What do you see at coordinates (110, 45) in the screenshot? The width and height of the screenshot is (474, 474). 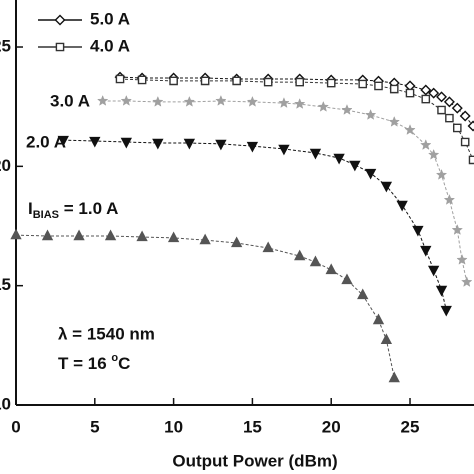 I see `legend-label: 4.0 A` at bounding box center [110, 45].